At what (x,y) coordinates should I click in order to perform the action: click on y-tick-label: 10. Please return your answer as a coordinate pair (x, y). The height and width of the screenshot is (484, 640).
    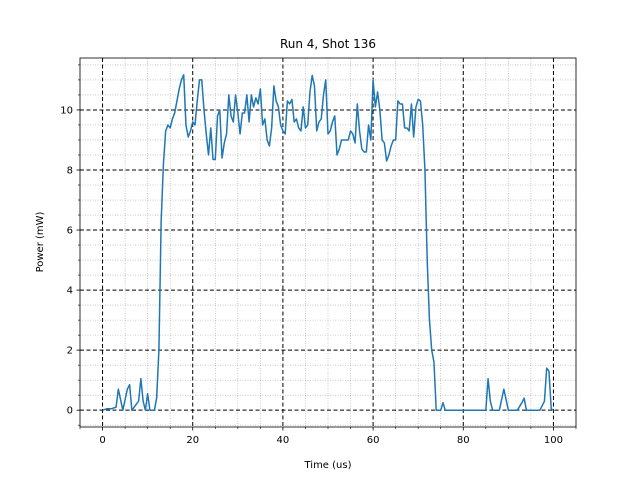
    Looking at the image, I should click on (66, 110).